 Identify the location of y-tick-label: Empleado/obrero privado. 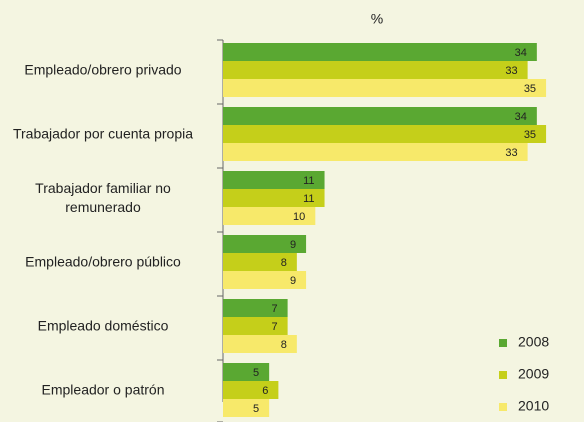
(103, 69).